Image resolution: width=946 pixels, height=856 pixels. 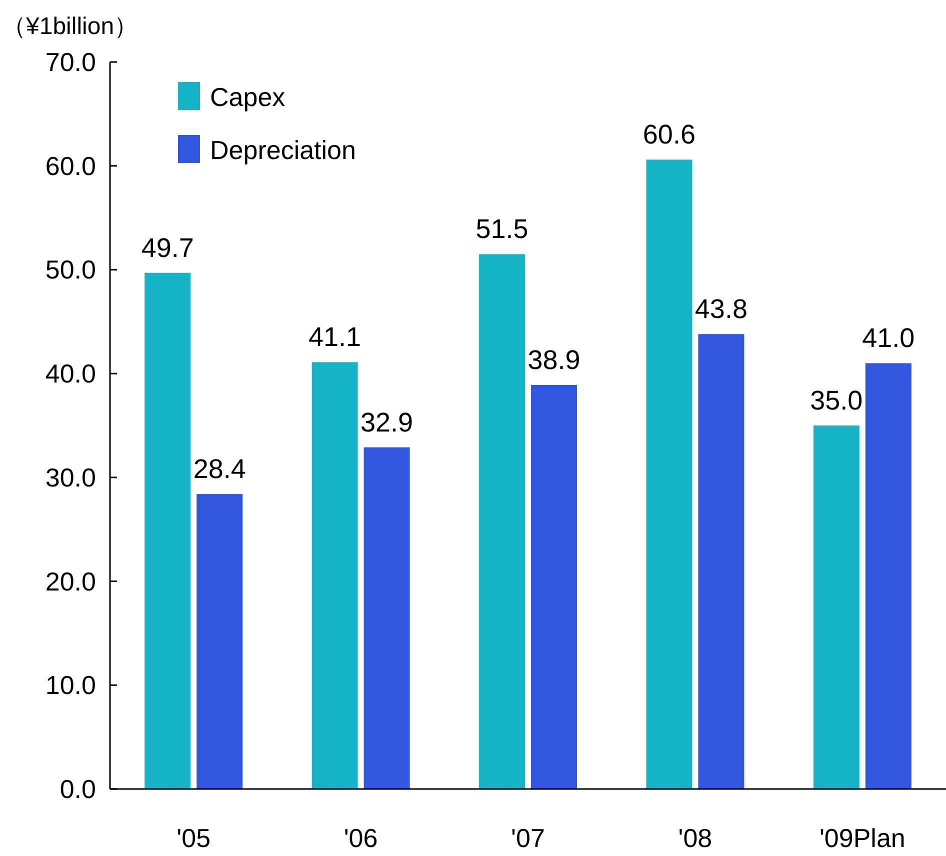 I want to click on y-tick-label: 30.0, so click(x=70, y=477).